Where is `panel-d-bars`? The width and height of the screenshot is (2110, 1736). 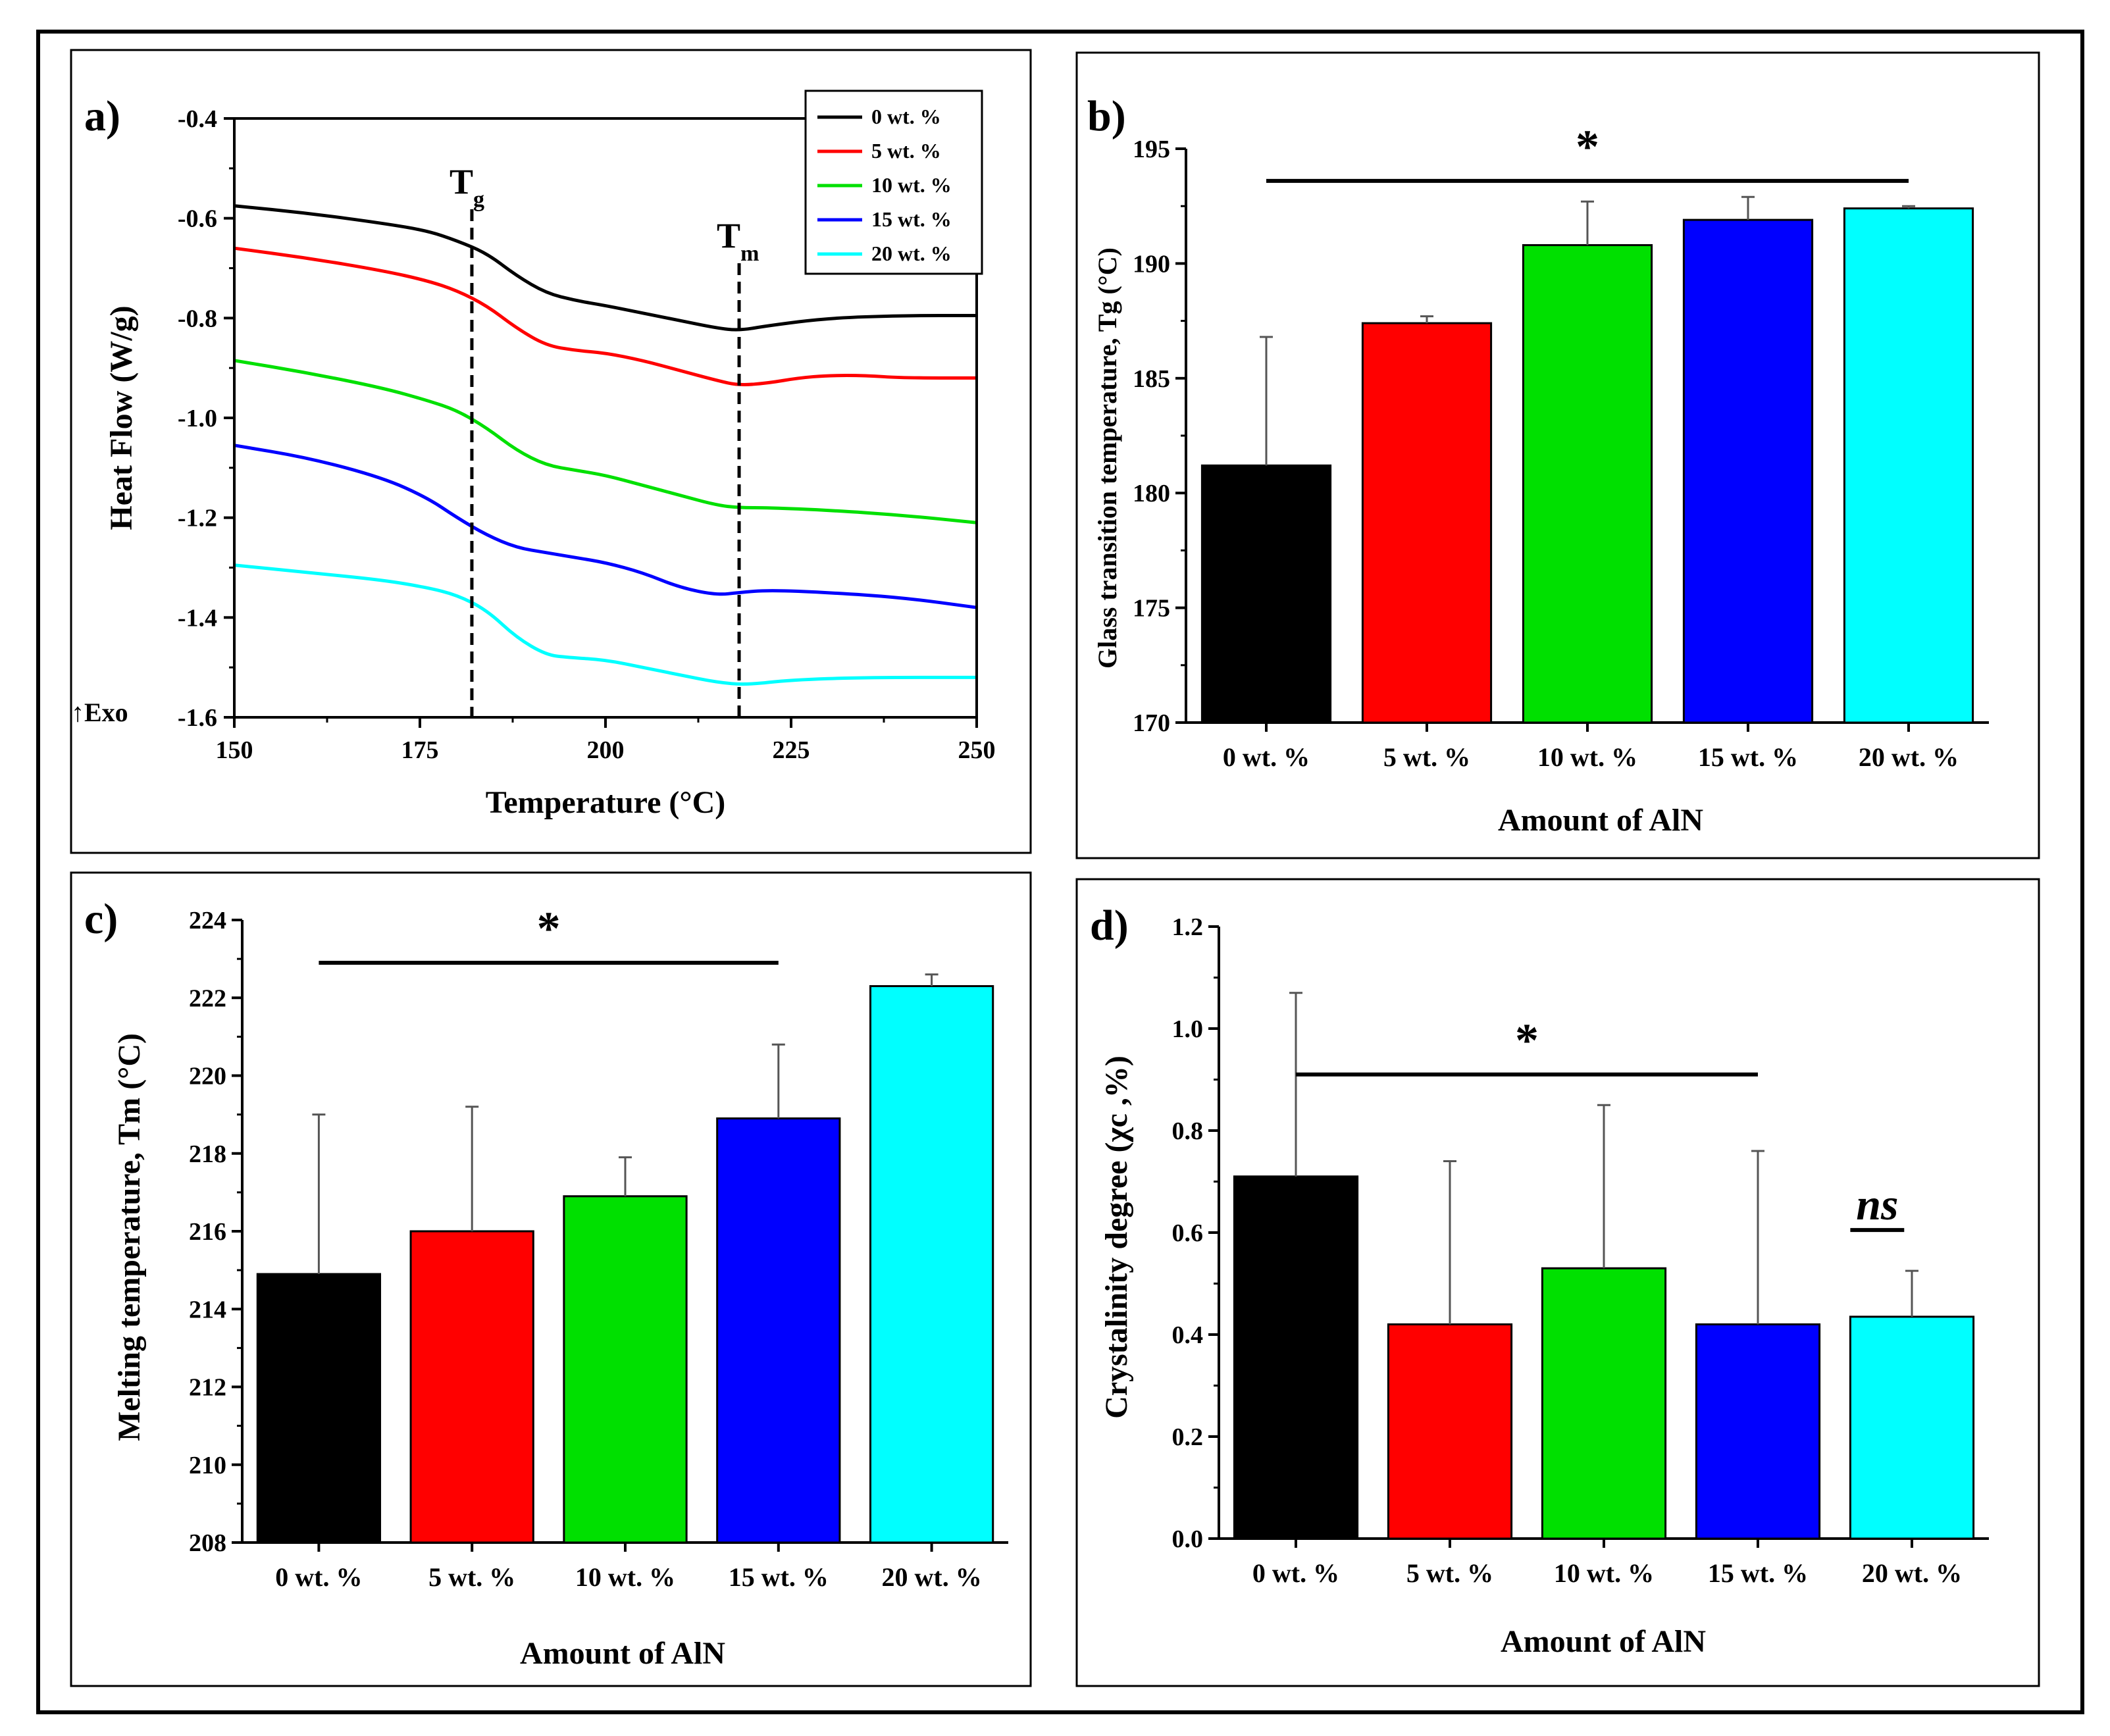 panel-d-bars is located at coordinates (1604, 1270).